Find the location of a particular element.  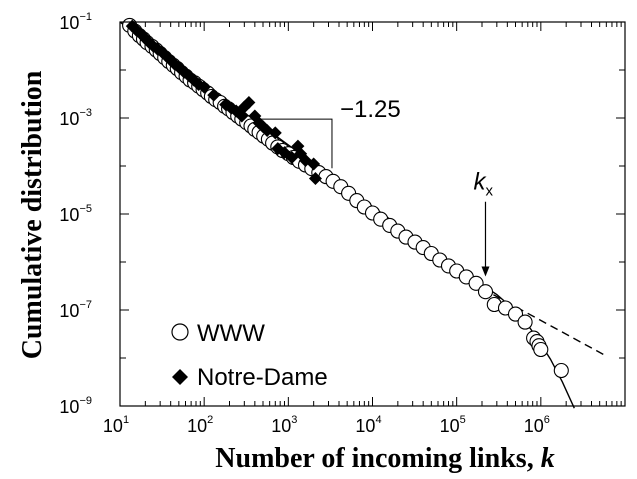

x-axis-title-var: k is located at coordinates (548, 458).